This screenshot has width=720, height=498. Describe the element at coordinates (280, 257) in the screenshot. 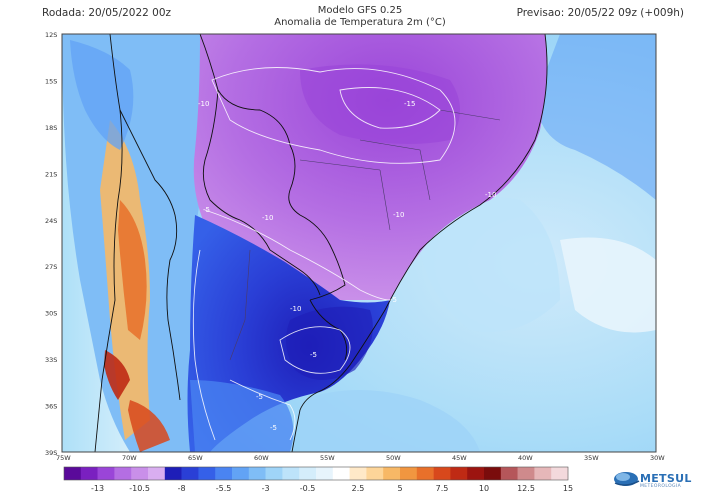

I see `border-paraguay` at that location.